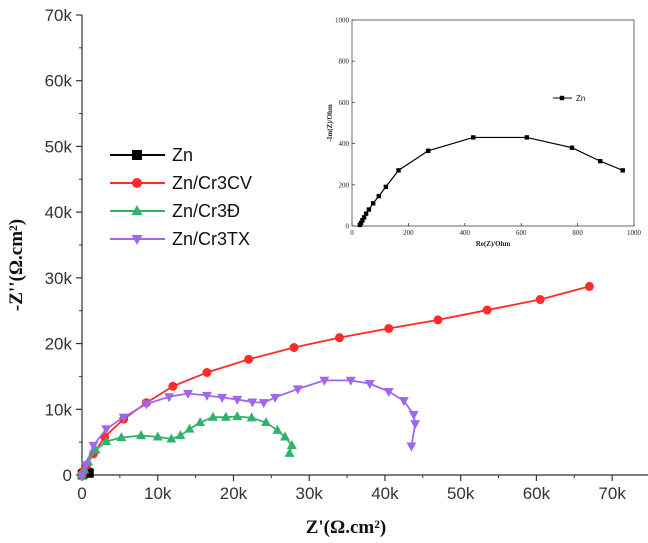 The image size is (648, 543). Describe the element at coordinates (59, 344) in the screenshot. I see `y-tick-label: 20k` at that location.